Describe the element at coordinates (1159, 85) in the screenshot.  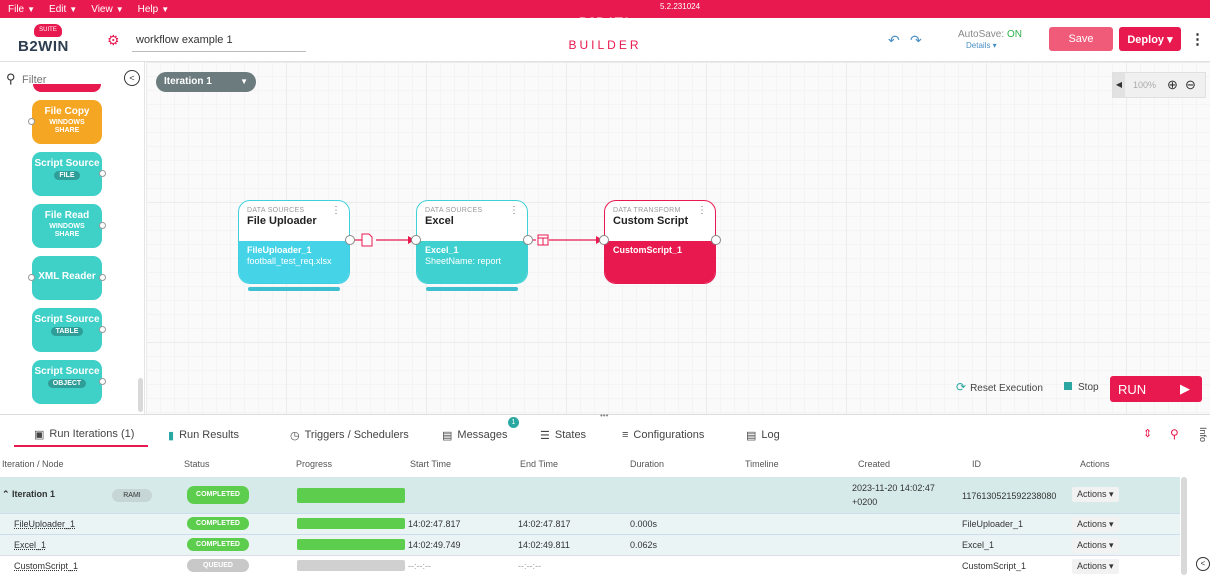
I see `zoom-controls: ◀ 100% ⊕ ⊖` at that location.